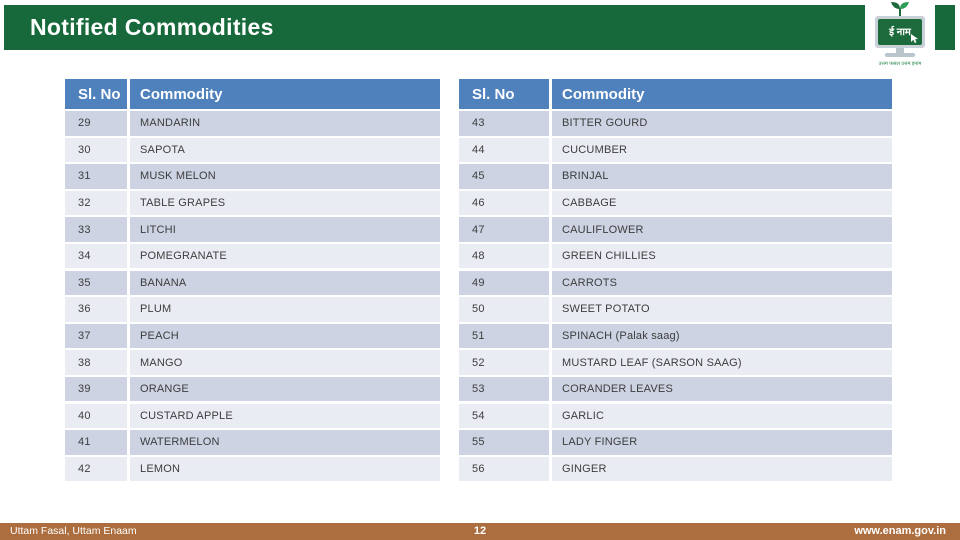 This screenshot has height=540, width=960. Describe the element at coordinates (97, 416) in the screenshot. I see `cell-sl-no: 40` at that location.